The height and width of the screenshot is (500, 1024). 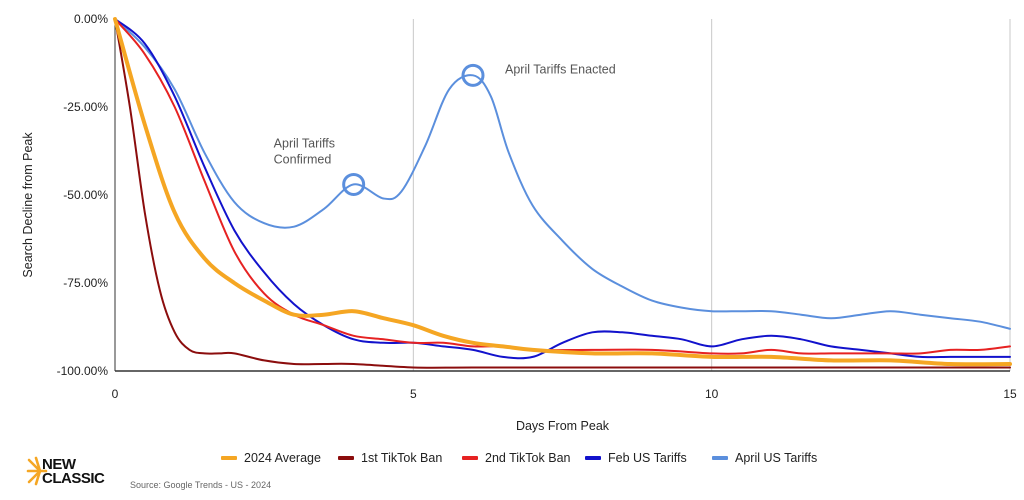 I want to click on y-tick-label: 0.00%, so click(x=91, y=19).